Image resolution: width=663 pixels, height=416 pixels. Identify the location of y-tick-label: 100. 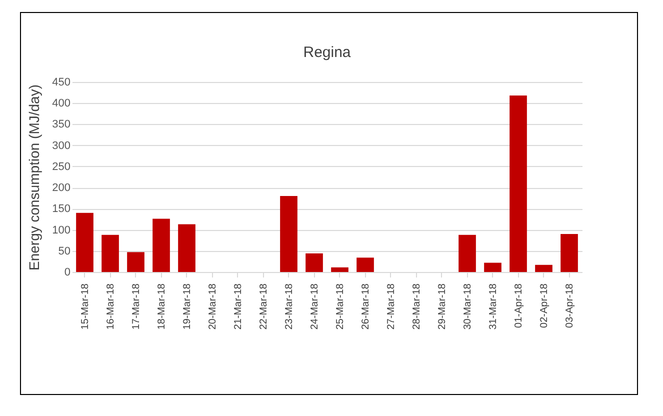
(61, 230).